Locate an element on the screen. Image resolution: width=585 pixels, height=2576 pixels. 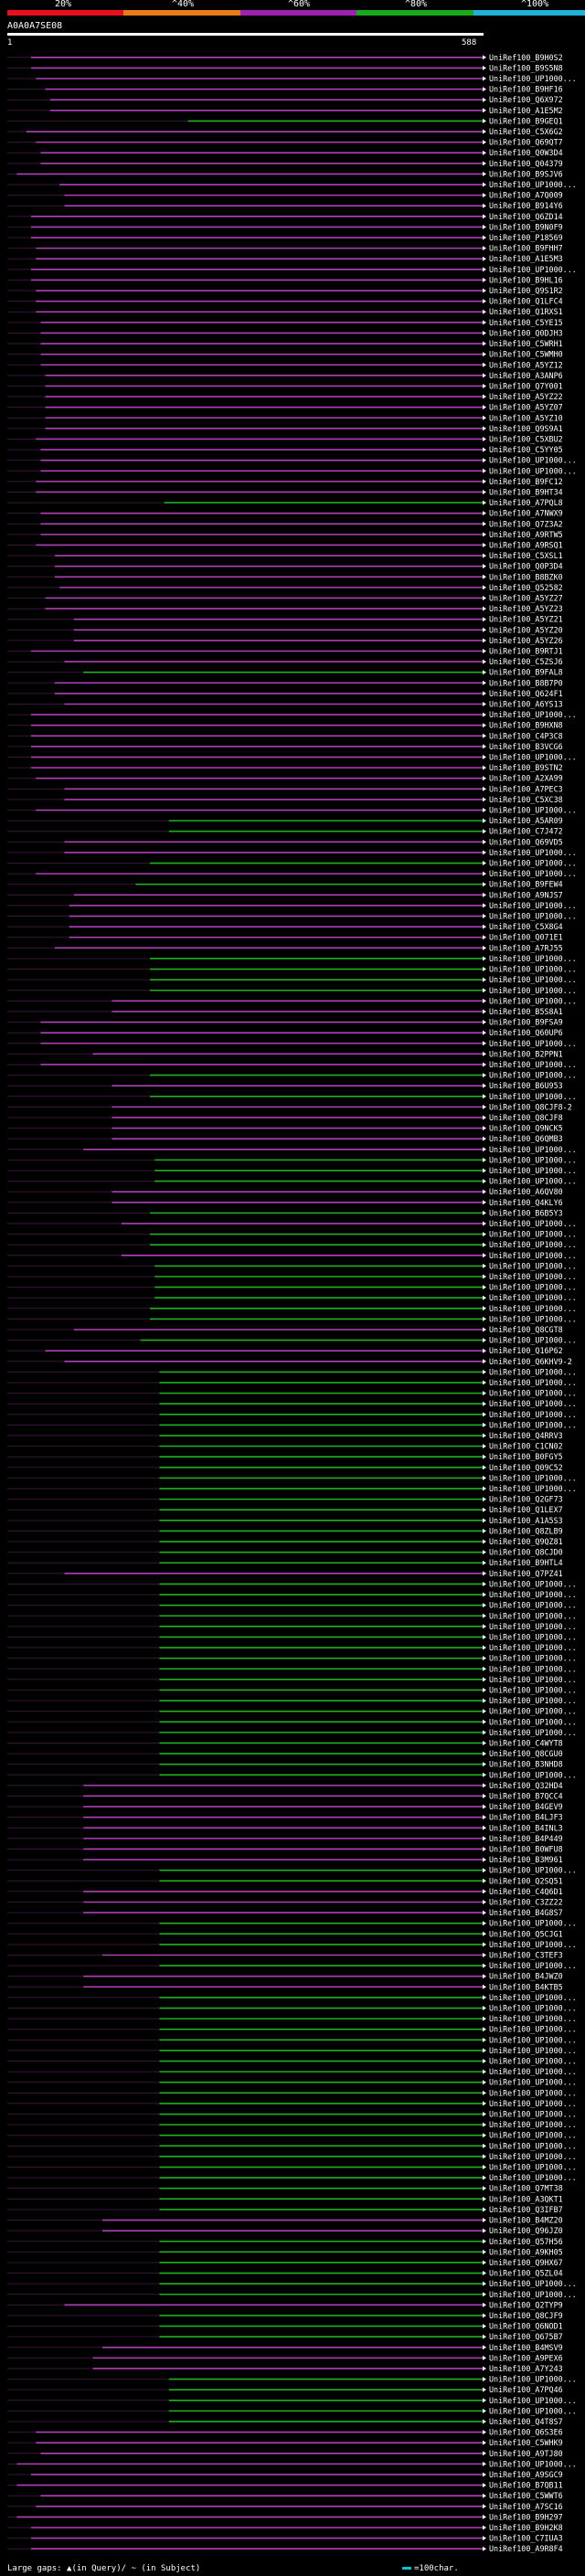
hit-label: UniRef100_Q2SQ51 is located at coordinates (526, 1880).